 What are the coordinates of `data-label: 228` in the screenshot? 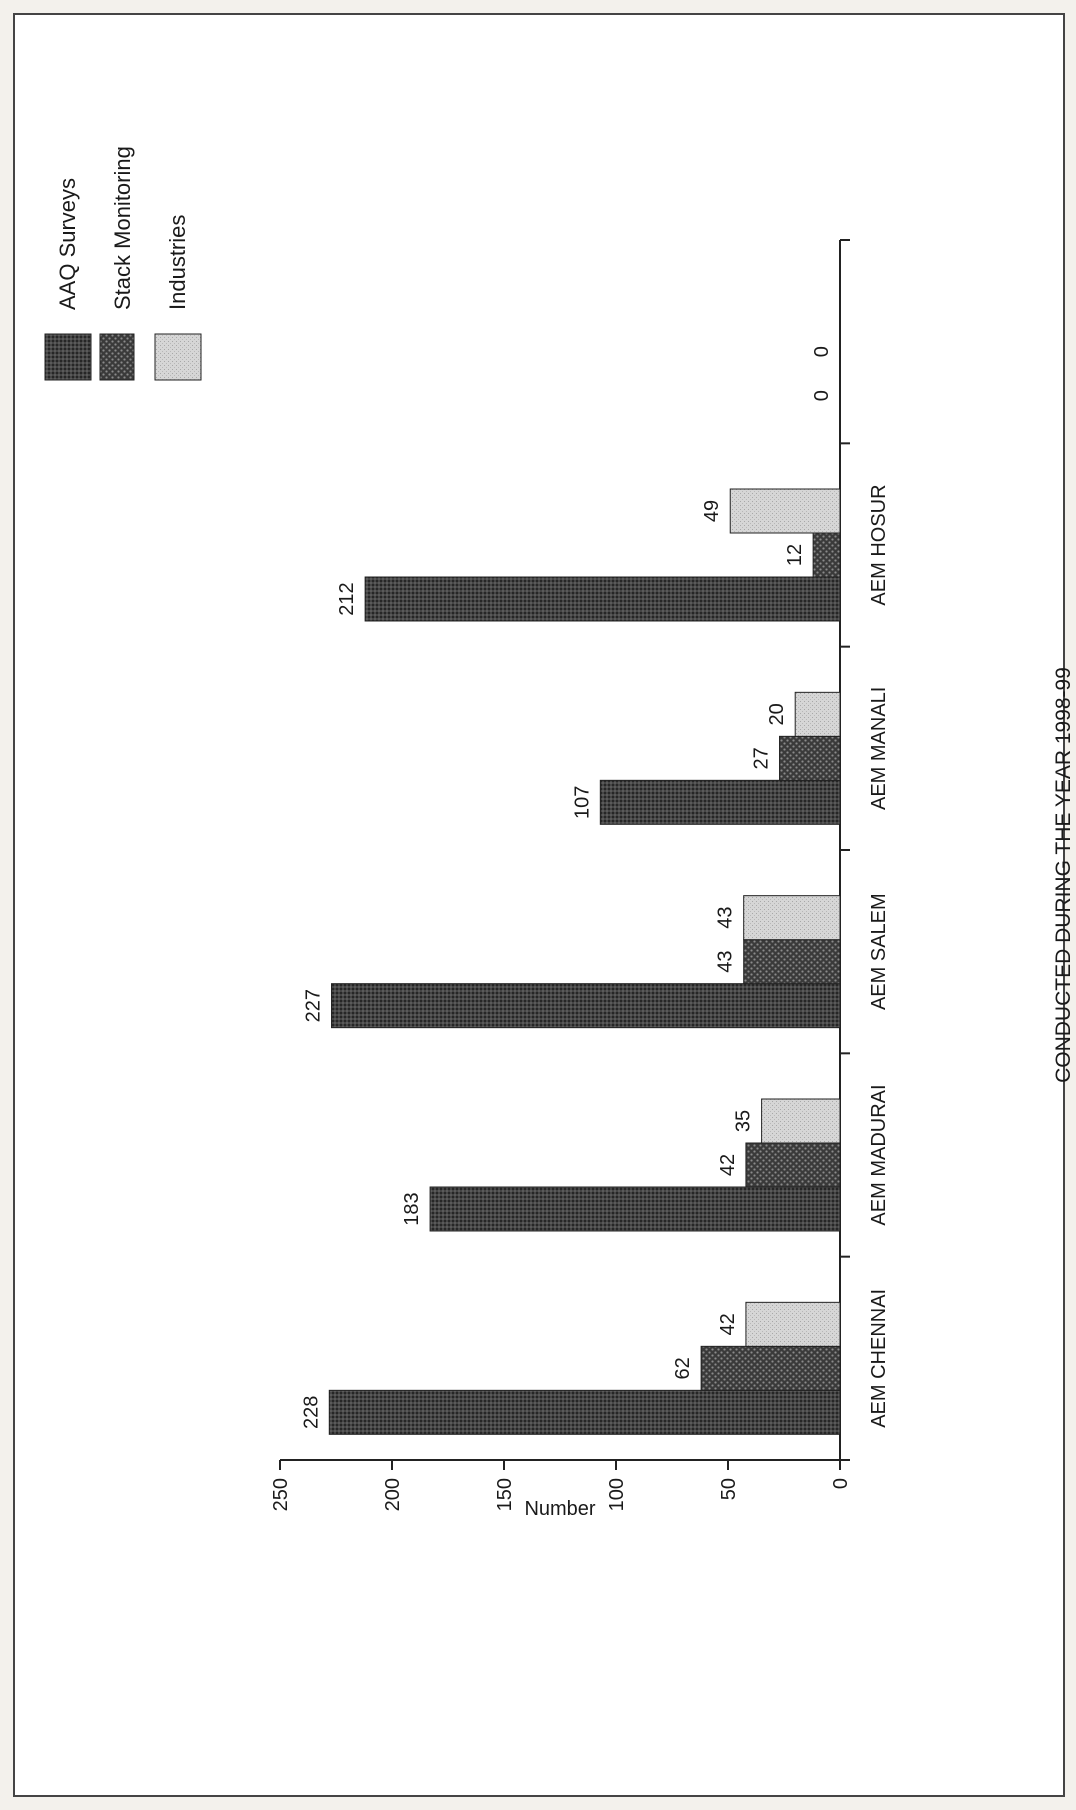 It's located at (311, 1412).